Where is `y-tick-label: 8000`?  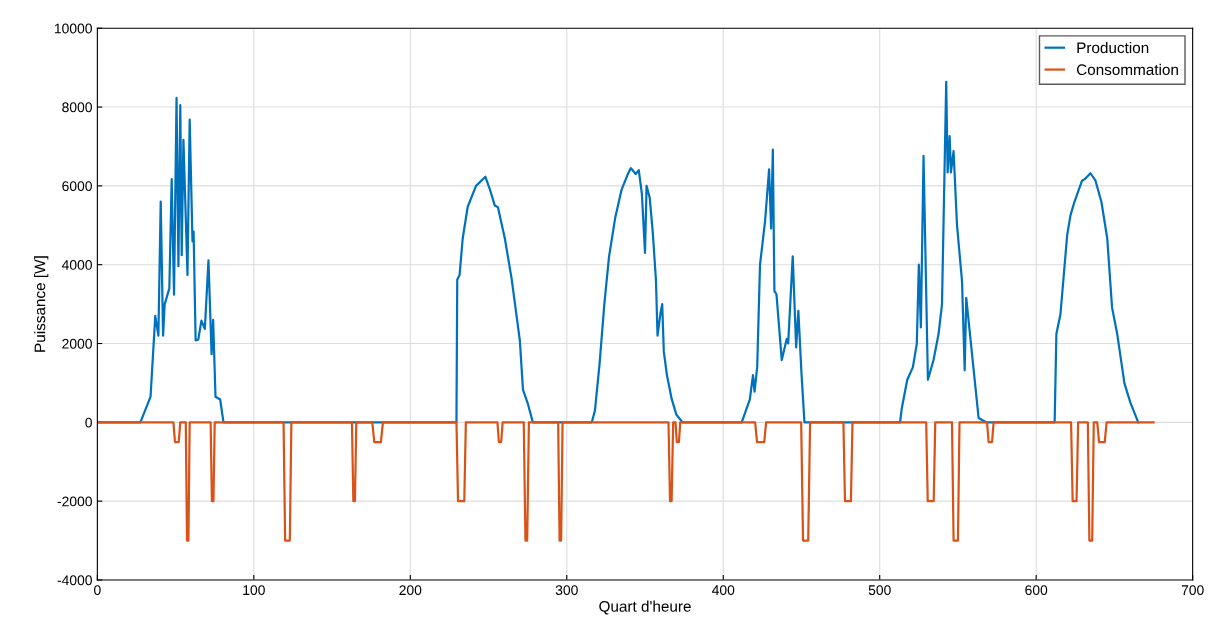
y-tick-label: 8000 is located at coordinates (77, 107).